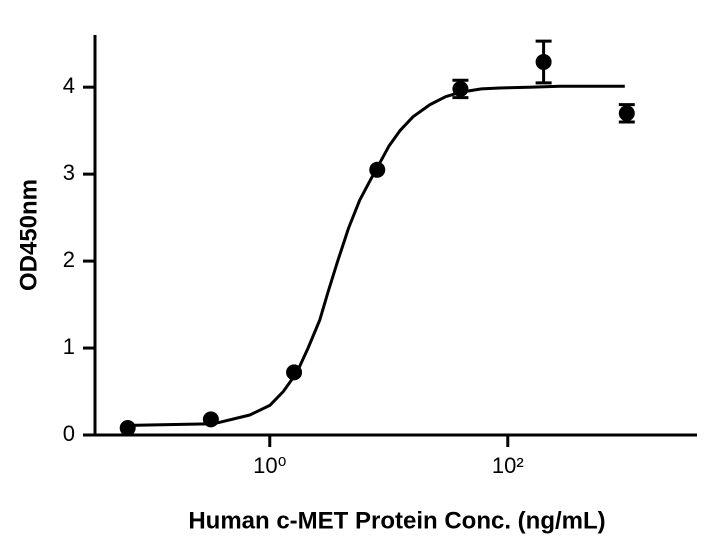  I want to click on y-tick-label: 3, so click(69, 172).